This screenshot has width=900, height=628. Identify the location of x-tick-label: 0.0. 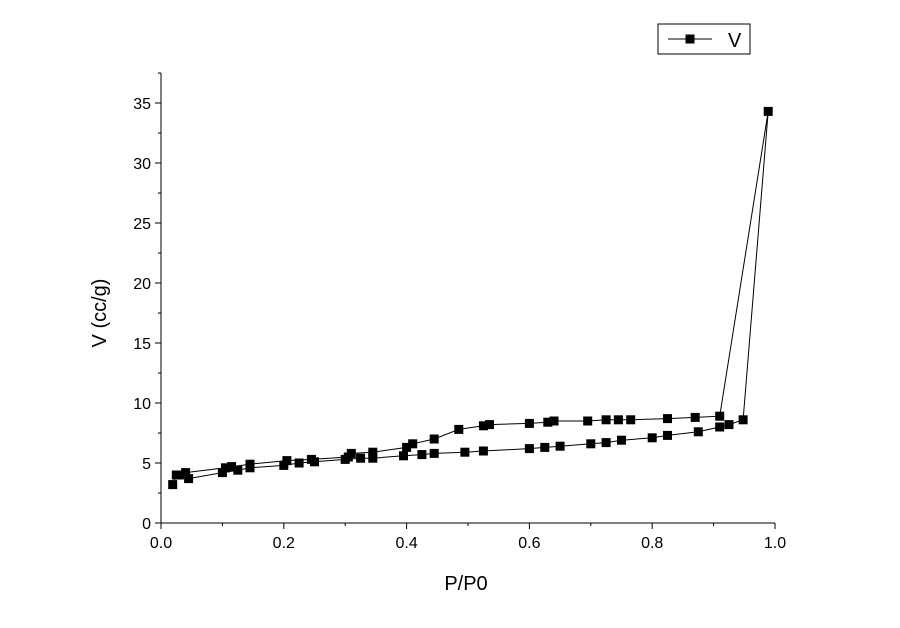
(161, 543).